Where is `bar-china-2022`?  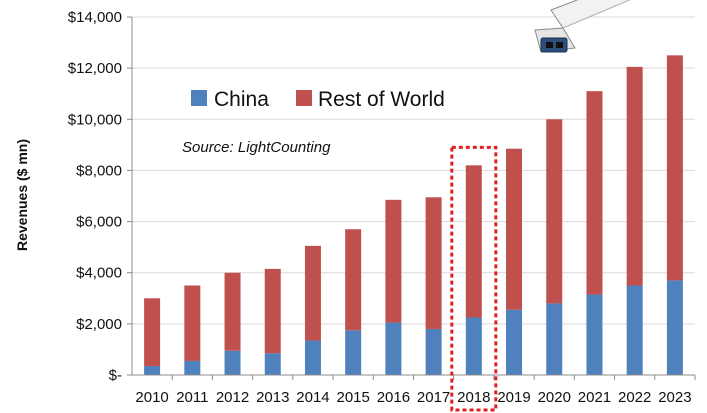 bar-china-2022 is located at coordinates (634, 330).